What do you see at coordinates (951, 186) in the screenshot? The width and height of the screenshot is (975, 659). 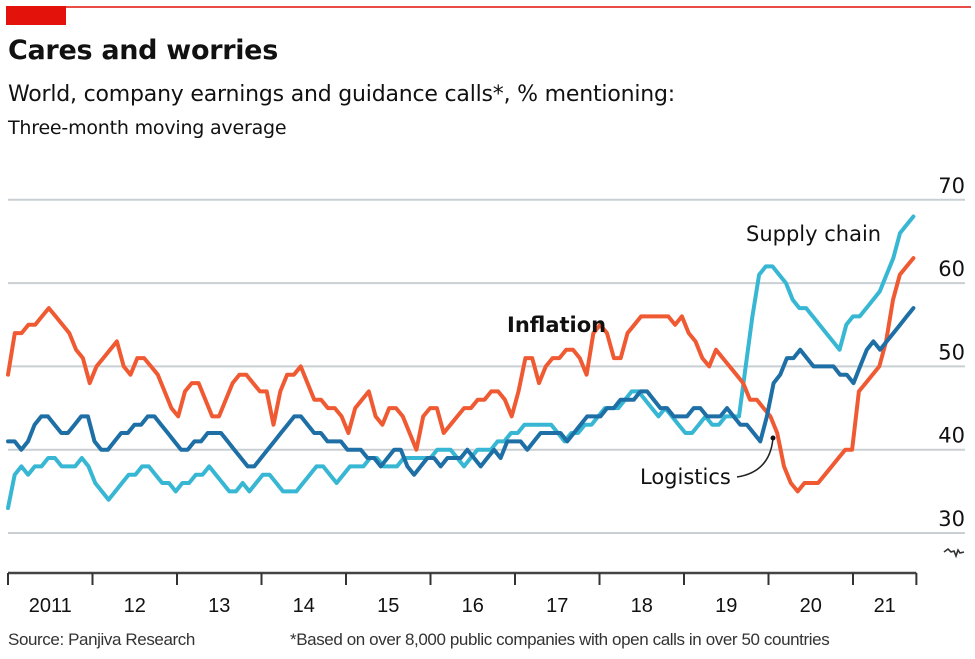 I see `y-tick-label-70: 70` at bounding box center [951, 186].